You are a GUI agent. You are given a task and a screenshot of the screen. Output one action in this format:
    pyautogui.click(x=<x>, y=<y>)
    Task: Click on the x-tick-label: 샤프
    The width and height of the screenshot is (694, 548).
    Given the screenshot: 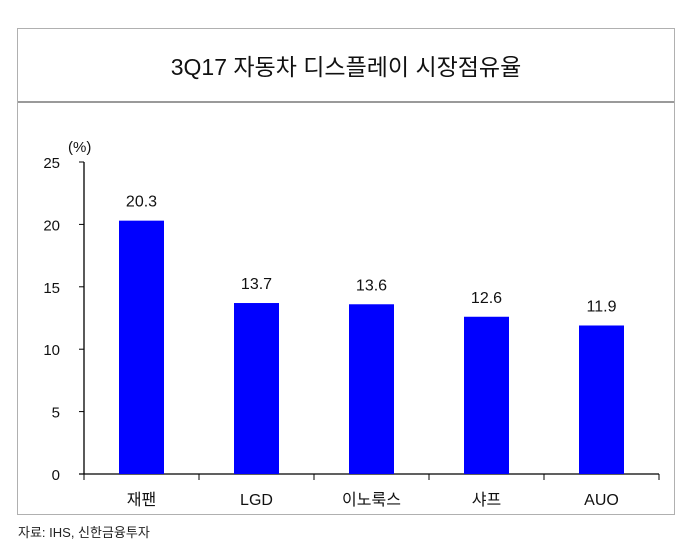 What is the action you would take?
    pyautogui.click(x=486, y=500)
    